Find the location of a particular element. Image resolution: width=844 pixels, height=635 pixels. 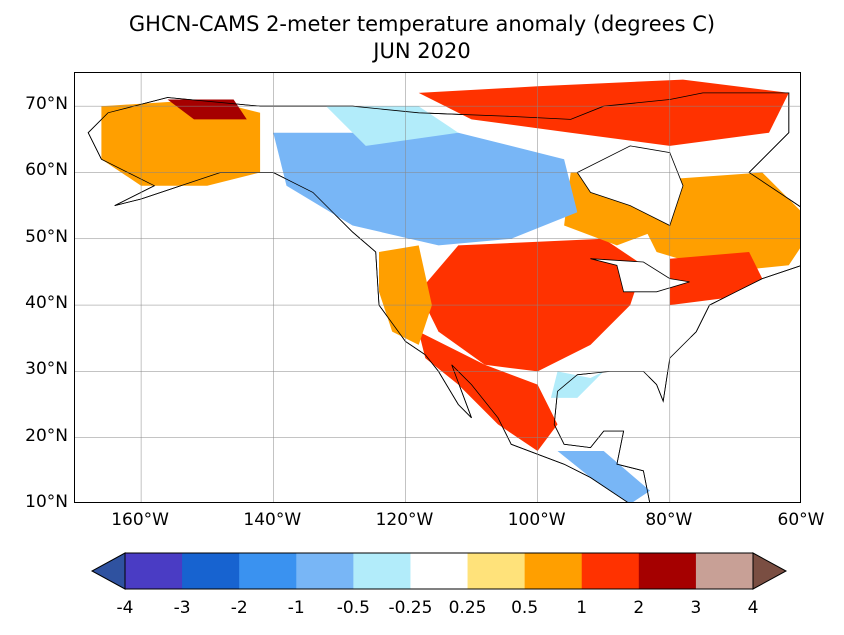

colorbar-tick-label: 4 is located at coordinates (753, 608).